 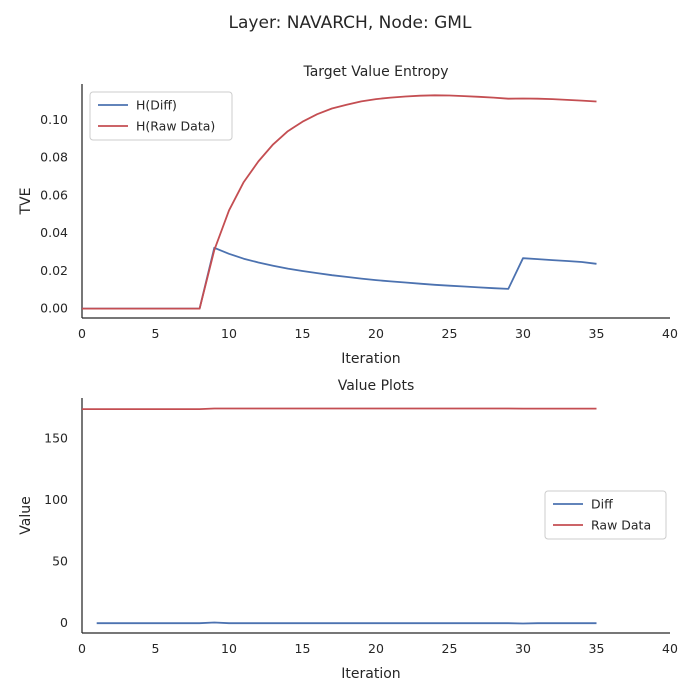 I want to click on legend-label: H(Diff), so click(x=156, y=105).